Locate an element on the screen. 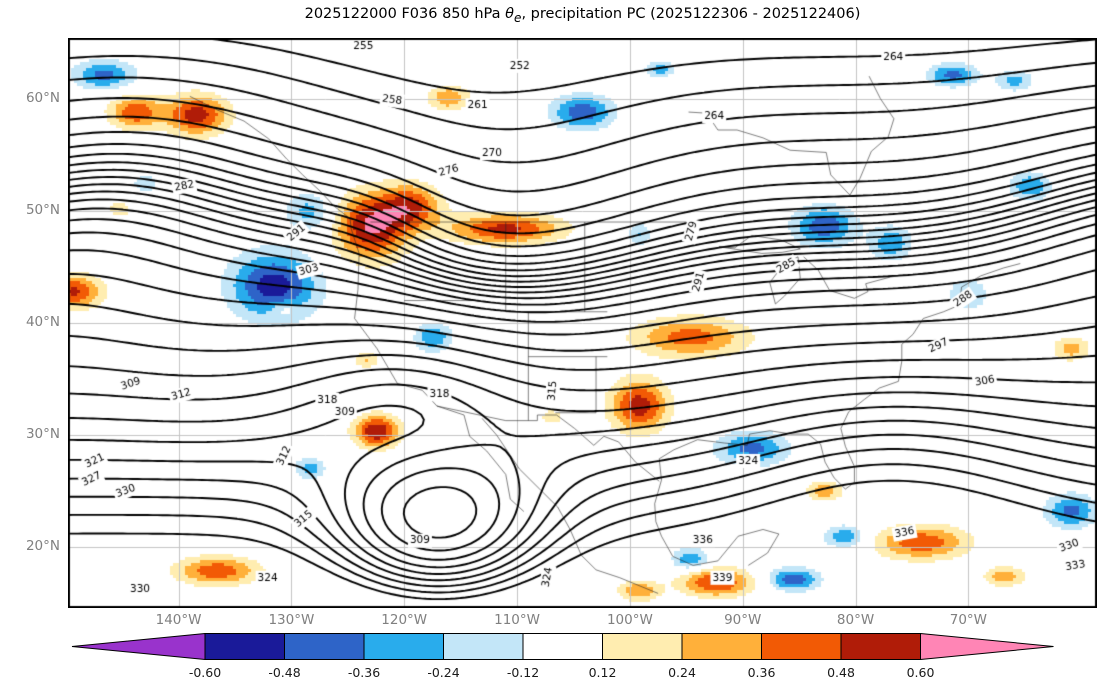 This screenshot has width=1105, height=700. colorbar-tick-label: 0.36 is located at coordinates (761, 672).